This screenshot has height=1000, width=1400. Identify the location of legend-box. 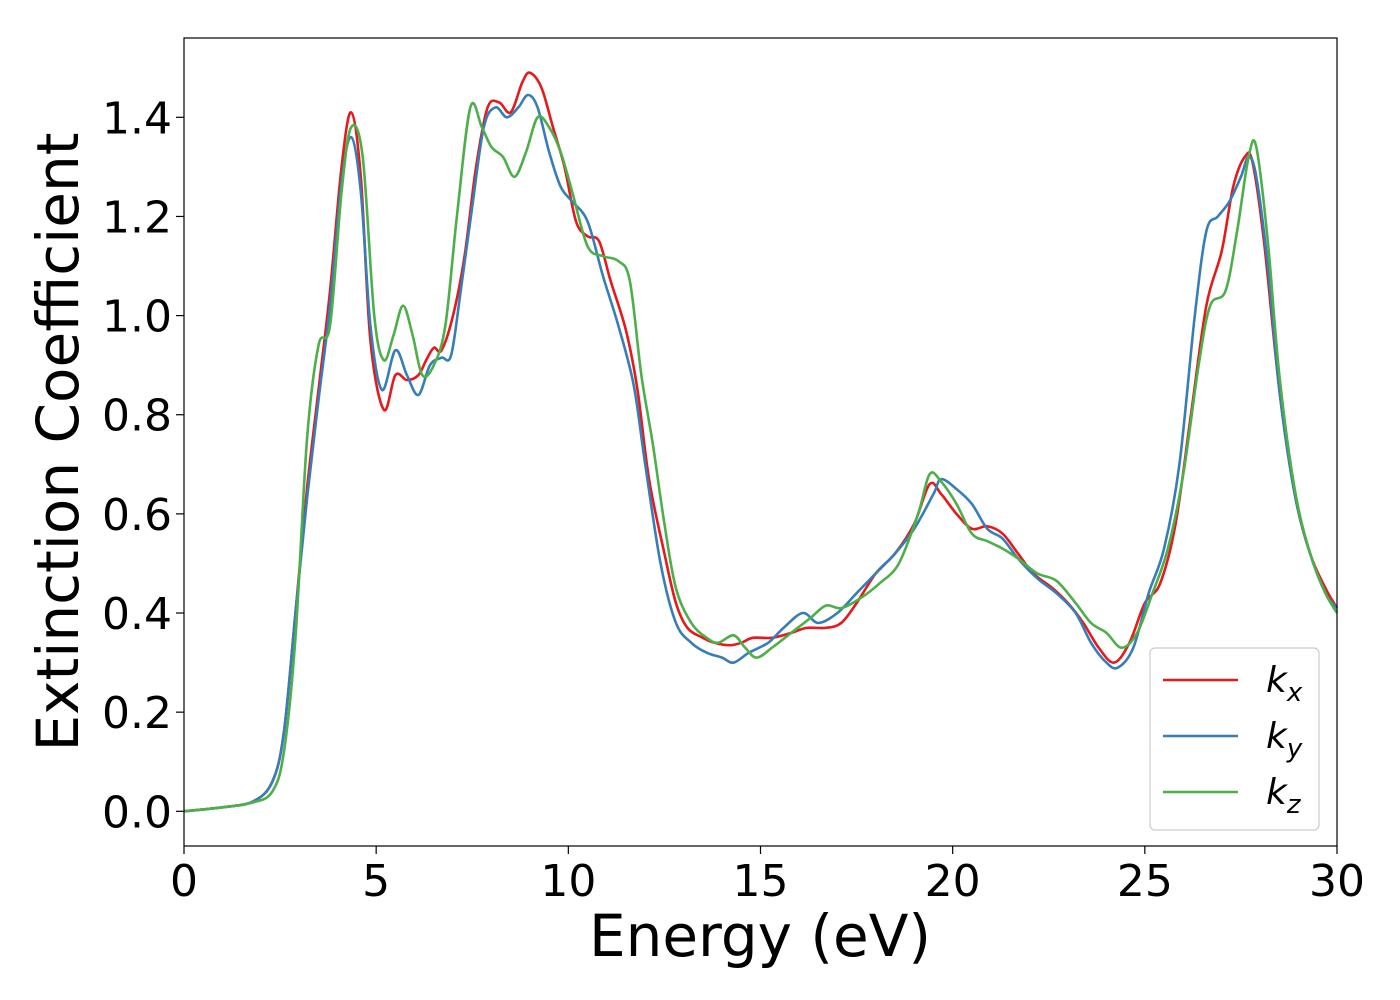
(1234, 739).